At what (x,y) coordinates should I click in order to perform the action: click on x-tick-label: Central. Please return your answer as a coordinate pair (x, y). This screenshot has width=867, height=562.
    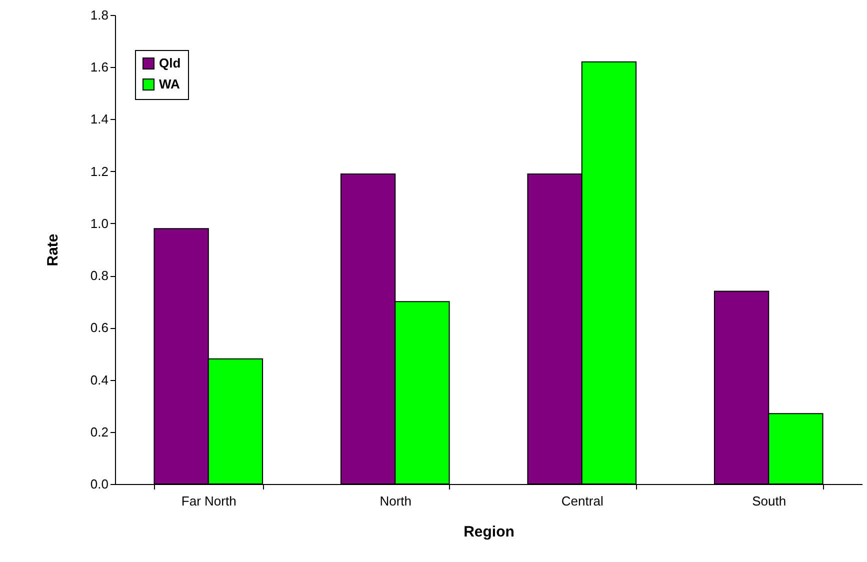
    Looking at the image, I should click on (582, 501).